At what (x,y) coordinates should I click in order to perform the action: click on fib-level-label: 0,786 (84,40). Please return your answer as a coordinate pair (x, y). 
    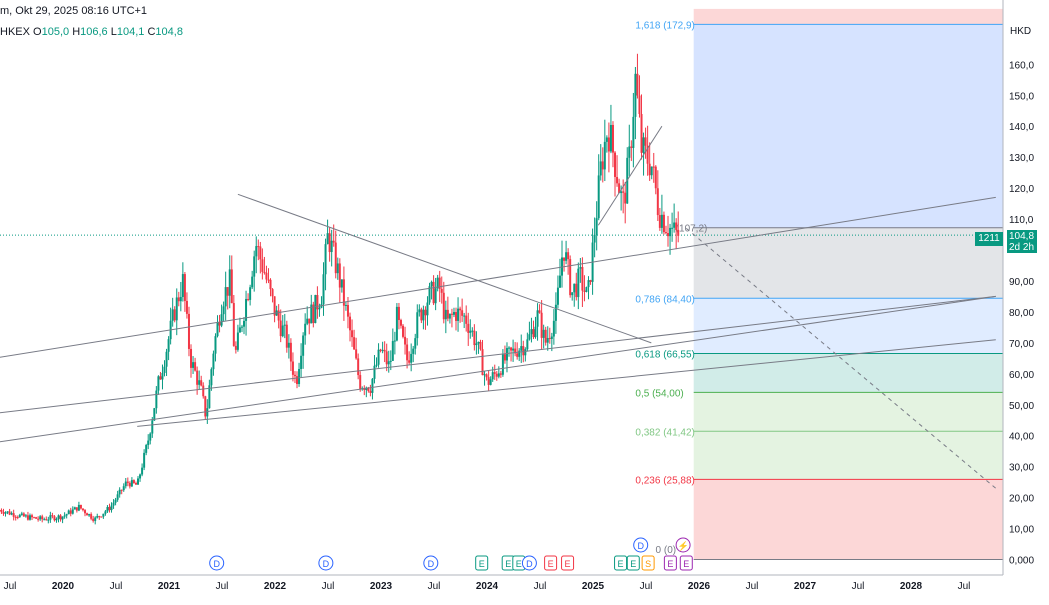
    Looking at the image, I should click on (665, 299).